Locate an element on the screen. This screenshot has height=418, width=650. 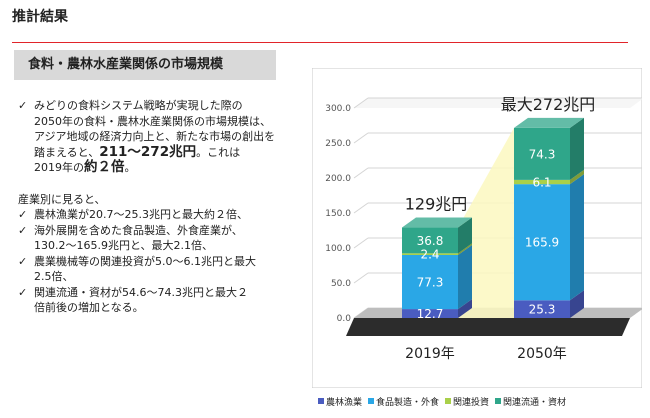
y-tick-label: 100.0 is located at coordinates (338, 249).